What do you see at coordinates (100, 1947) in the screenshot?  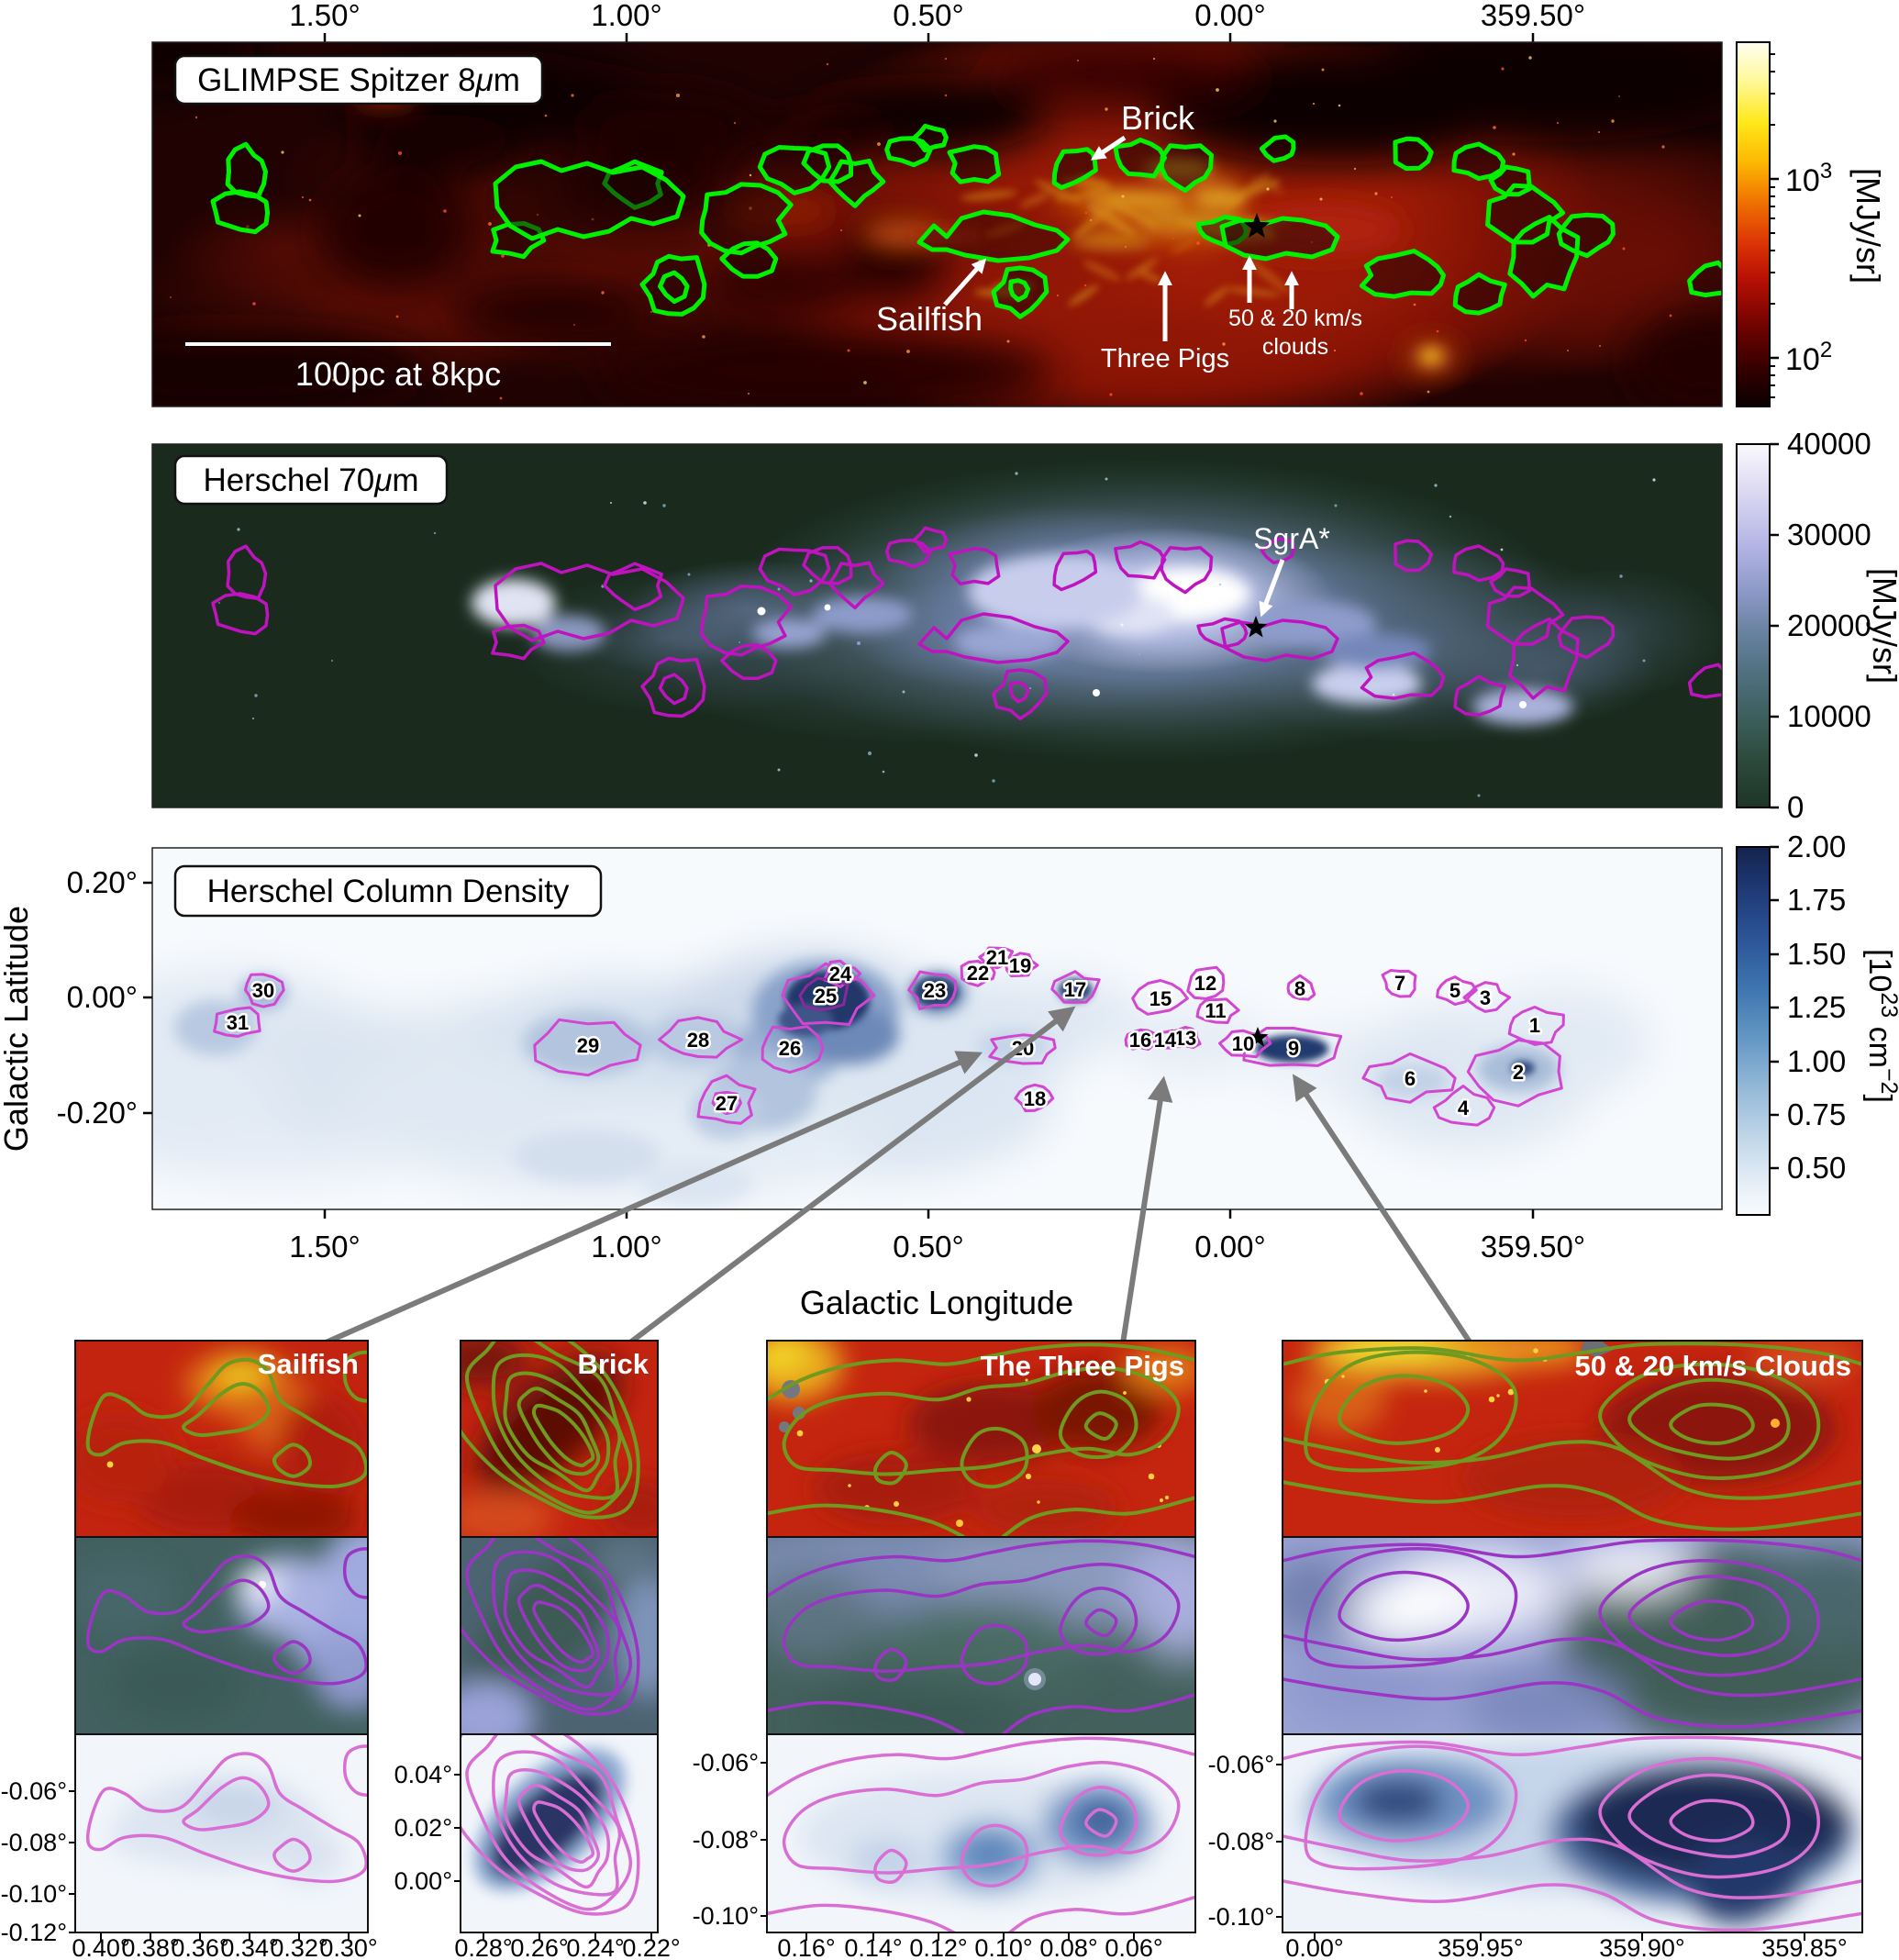 I see `svg-text: 0.40°` at bounding box center [100, 1947].